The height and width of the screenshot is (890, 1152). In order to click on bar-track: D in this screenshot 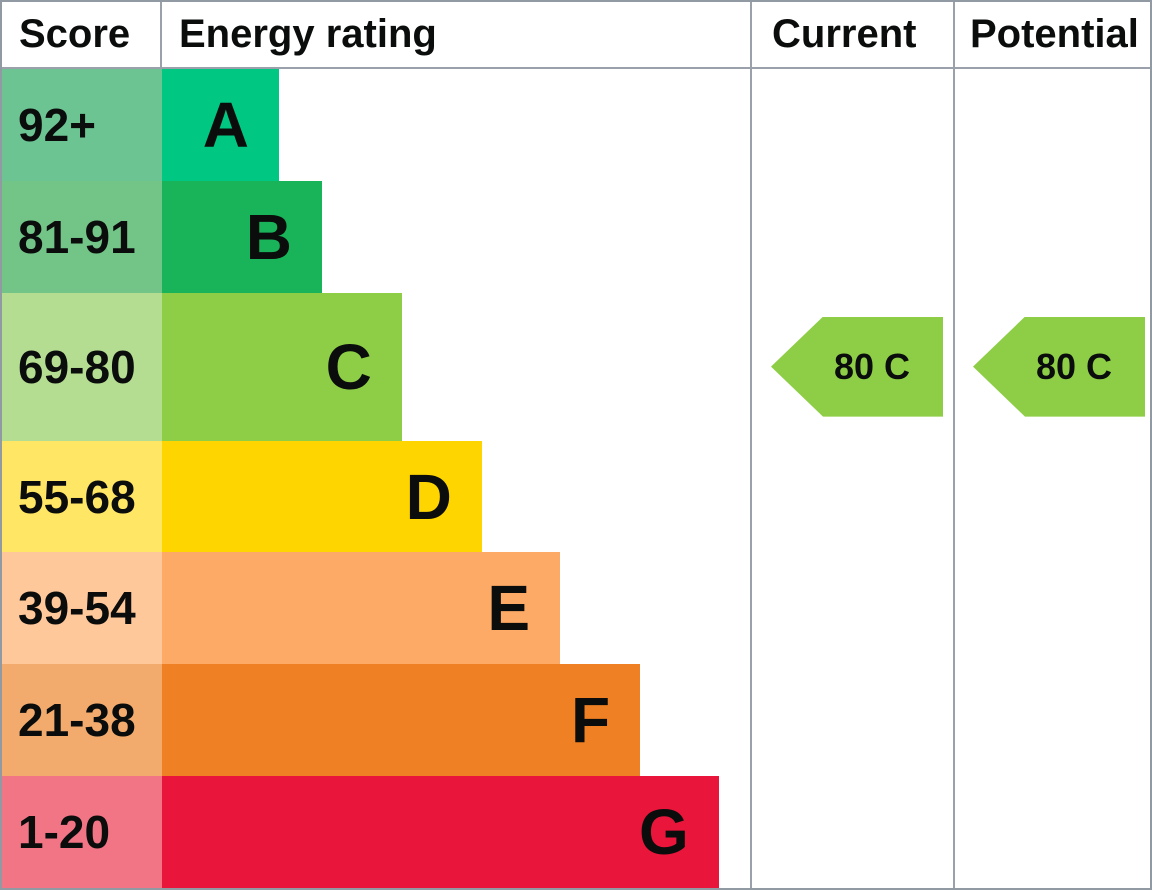, I will do `click(457, 496)`.